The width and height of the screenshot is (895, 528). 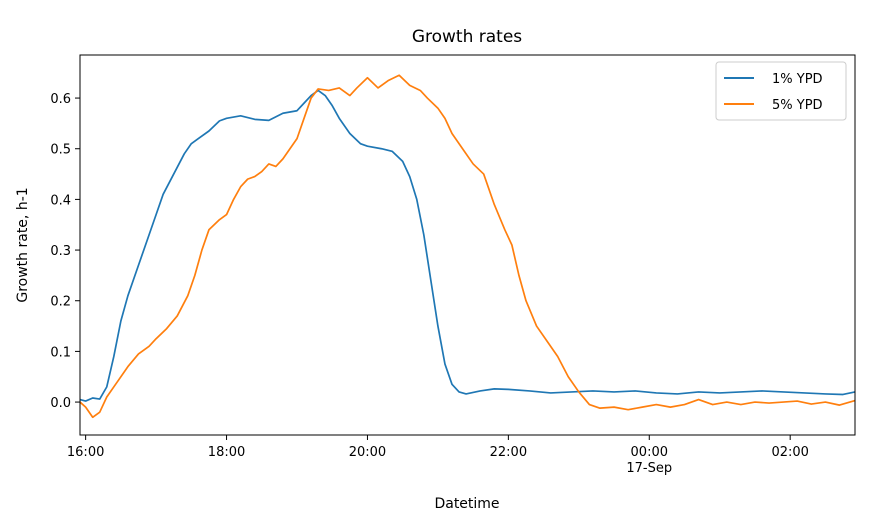 What do you see at coordinates (226, 452) in the screenshot?
I see `x-tick-label: 18:00` at bounding box center [226, 452].